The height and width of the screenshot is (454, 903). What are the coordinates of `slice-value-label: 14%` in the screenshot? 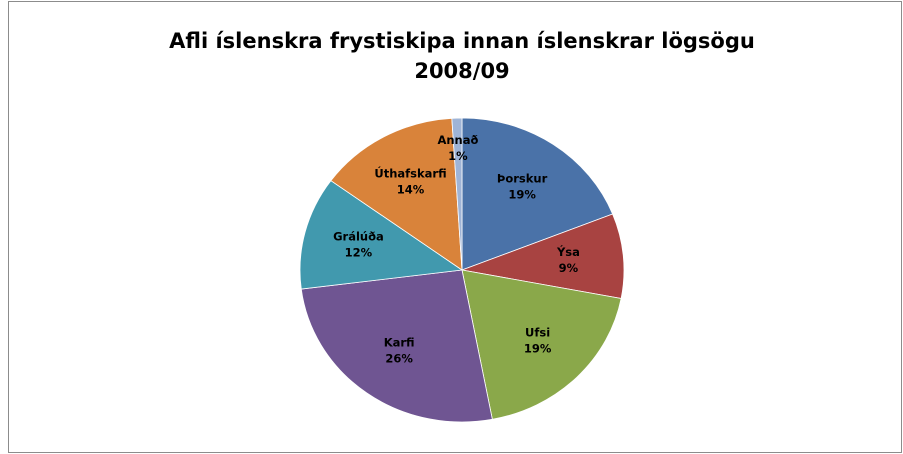 It's located at (411, 190).